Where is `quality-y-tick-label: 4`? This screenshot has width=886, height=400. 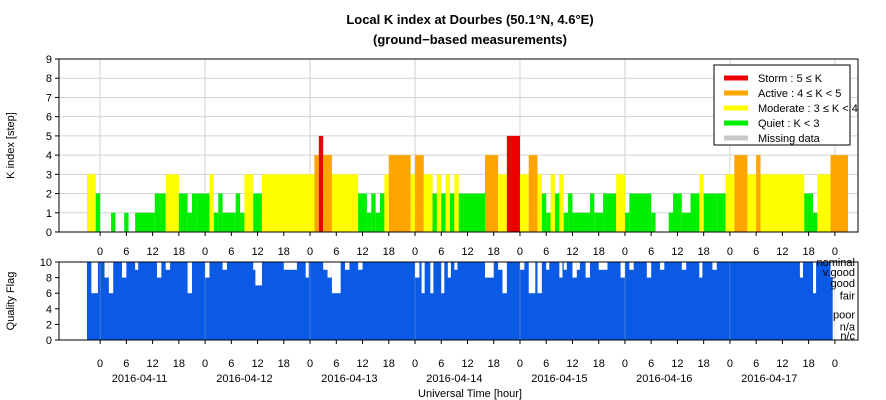
quality-y-tick-label: 4 is located at coordinates (49, 310).